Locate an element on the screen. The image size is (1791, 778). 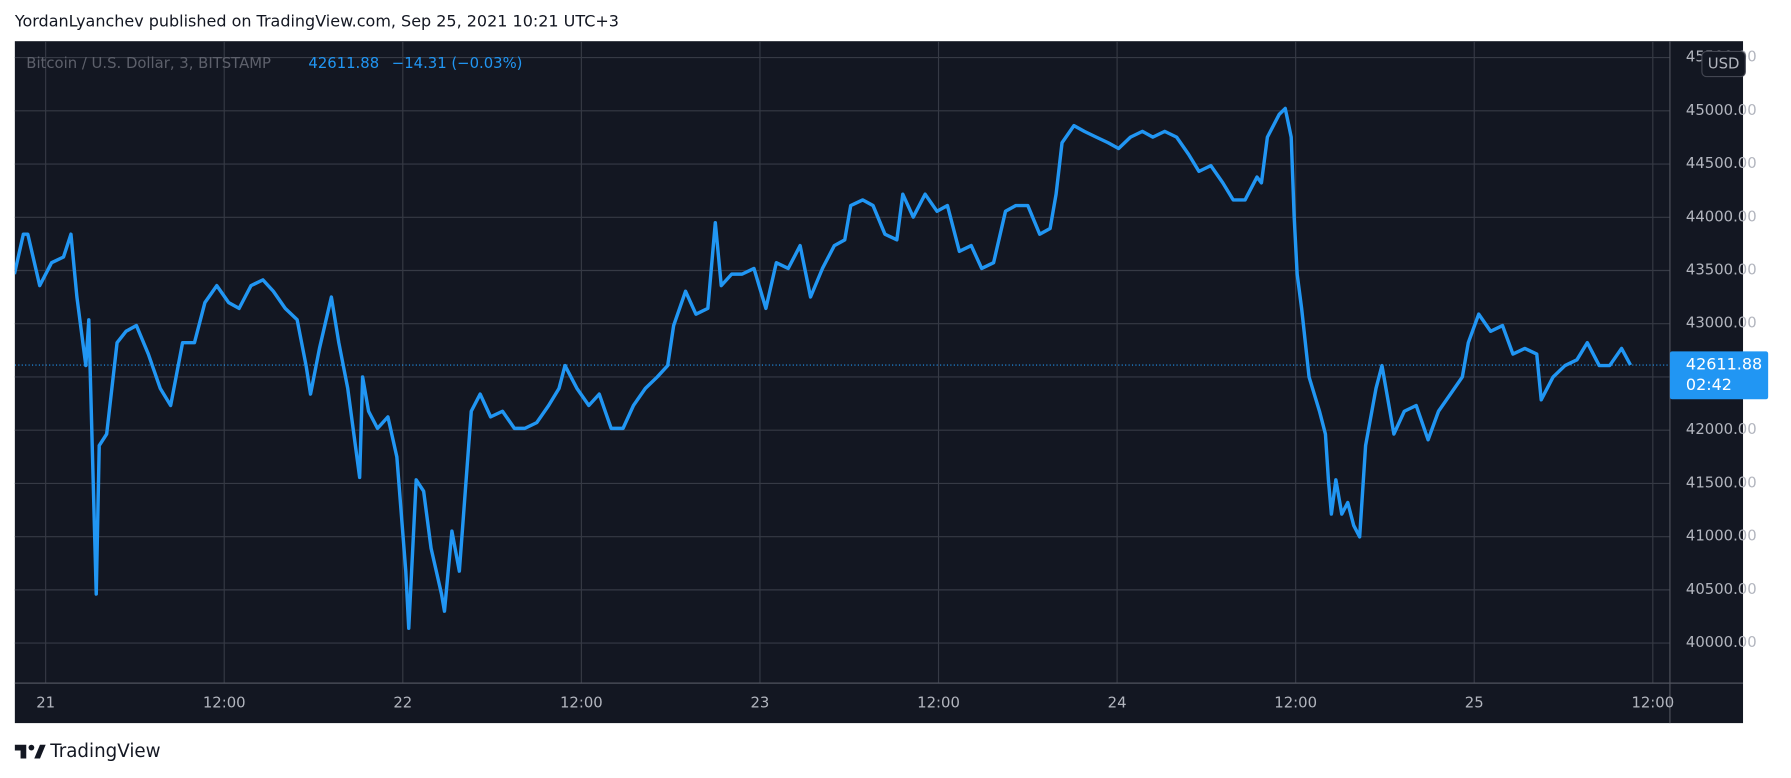
y-tick-label: 42000.00 is located at coordinates (1721, 429).